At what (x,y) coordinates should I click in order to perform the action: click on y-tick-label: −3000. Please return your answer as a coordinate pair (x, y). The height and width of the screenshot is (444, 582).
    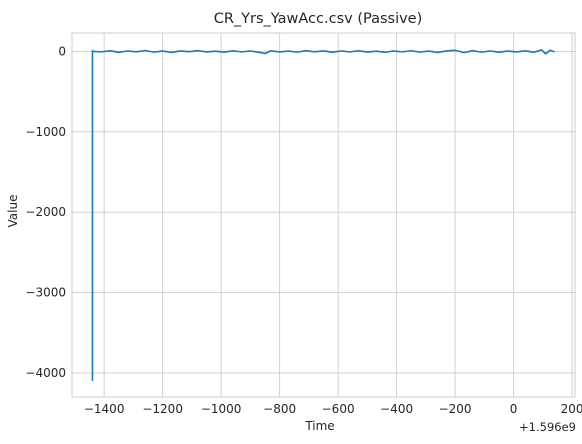
    Looking at the image, I should click on (45, 293).